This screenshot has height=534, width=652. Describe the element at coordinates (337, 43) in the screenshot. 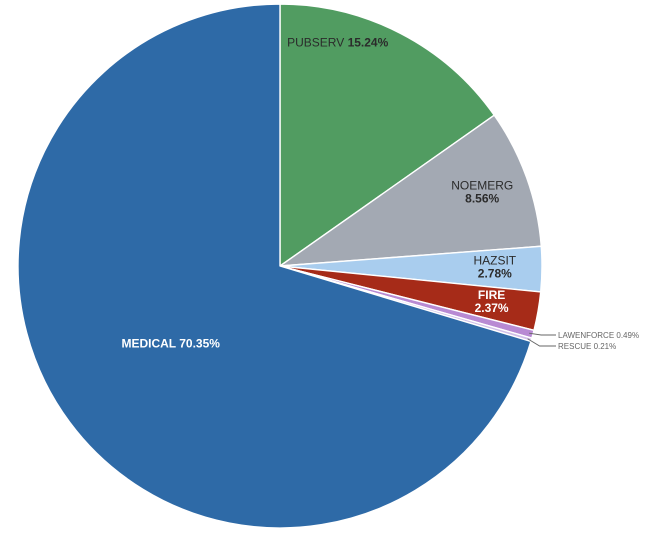

I see `slice-label-pubserv: PUBSERV 15.24%` at that location.